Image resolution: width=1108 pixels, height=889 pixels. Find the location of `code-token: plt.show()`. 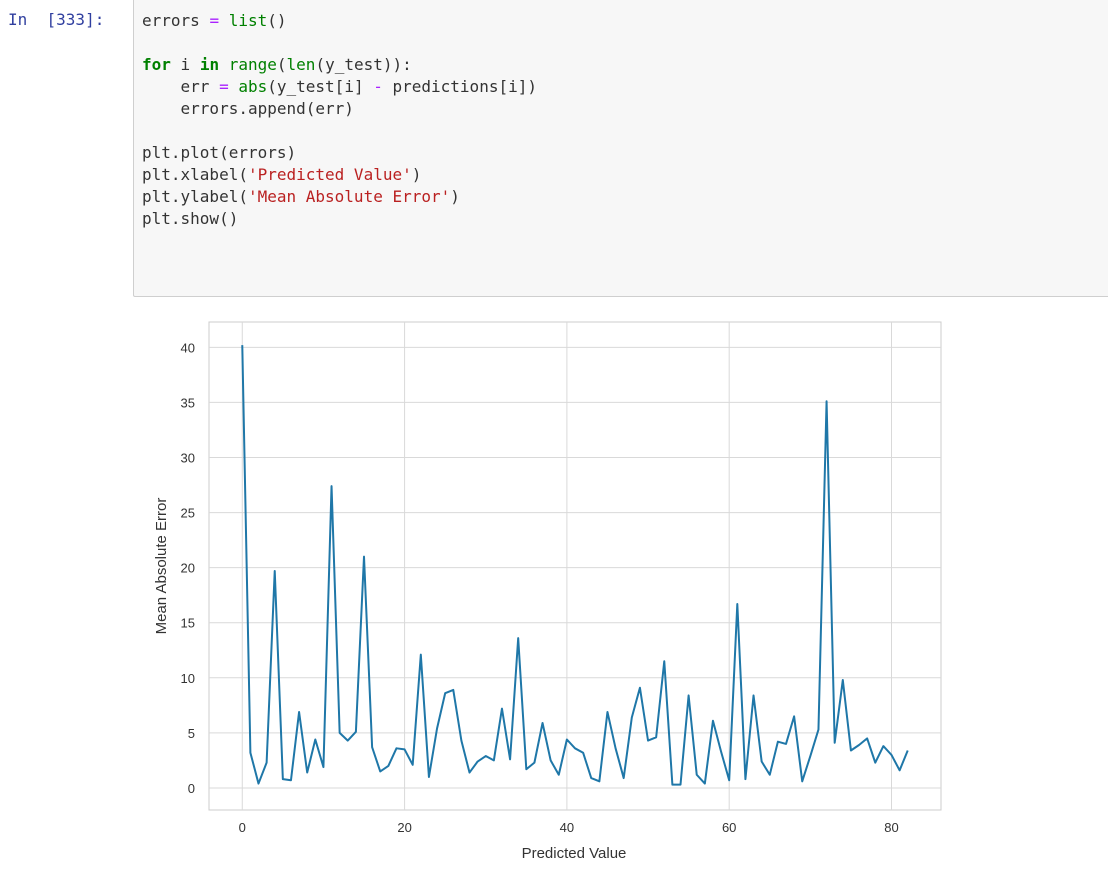

code-token: plt.show() is located at coordinates (190, 218).